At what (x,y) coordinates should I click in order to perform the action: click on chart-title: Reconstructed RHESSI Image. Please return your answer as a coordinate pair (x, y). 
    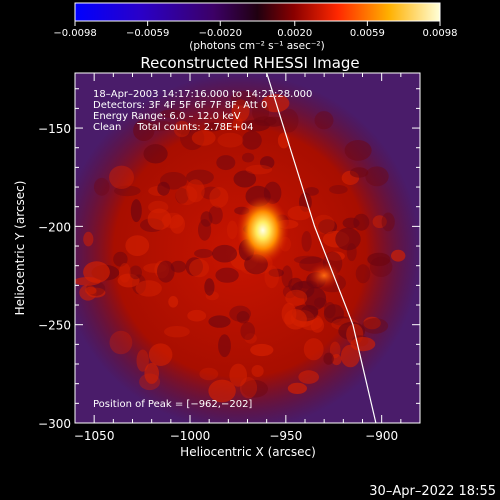
    Looking at the image, I should click on (249, 63).